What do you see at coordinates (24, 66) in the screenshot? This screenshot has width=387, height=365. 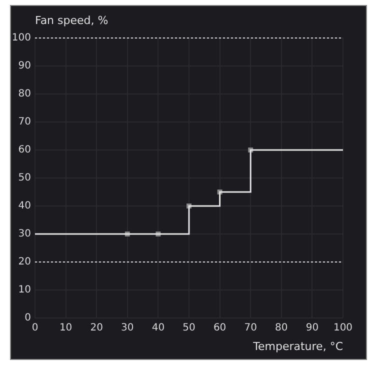 I see `y-tick-label: 90` at bounding box center [24, 66].